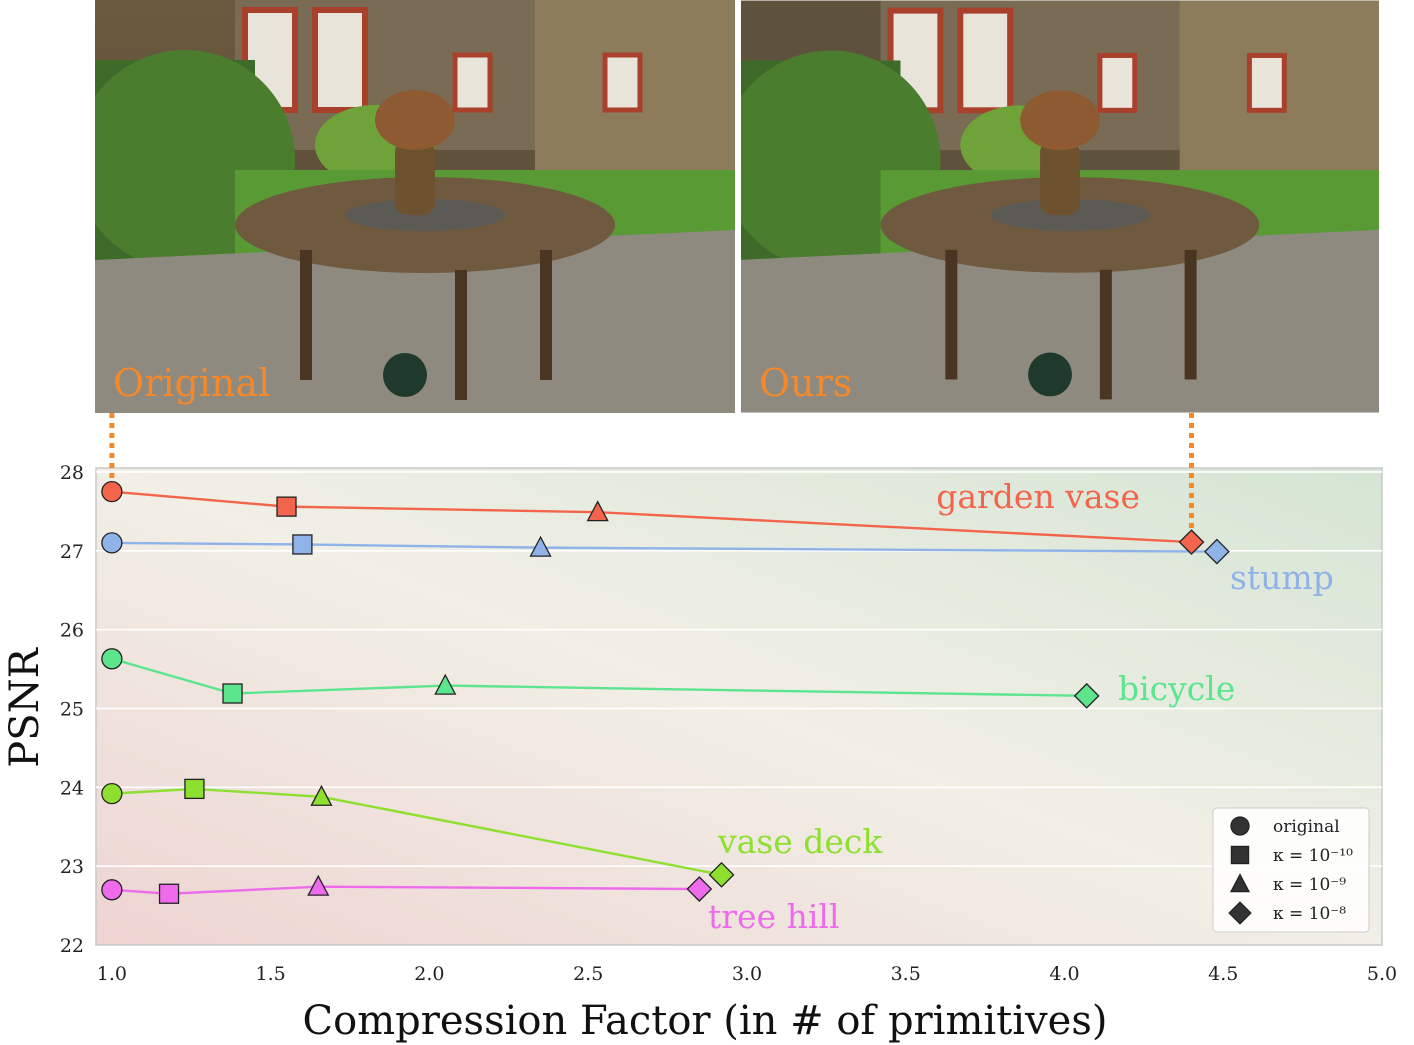 This screenshot has width=1414, height=1045. I want to click on x-tick-label: 1.5, so click(271, 974).